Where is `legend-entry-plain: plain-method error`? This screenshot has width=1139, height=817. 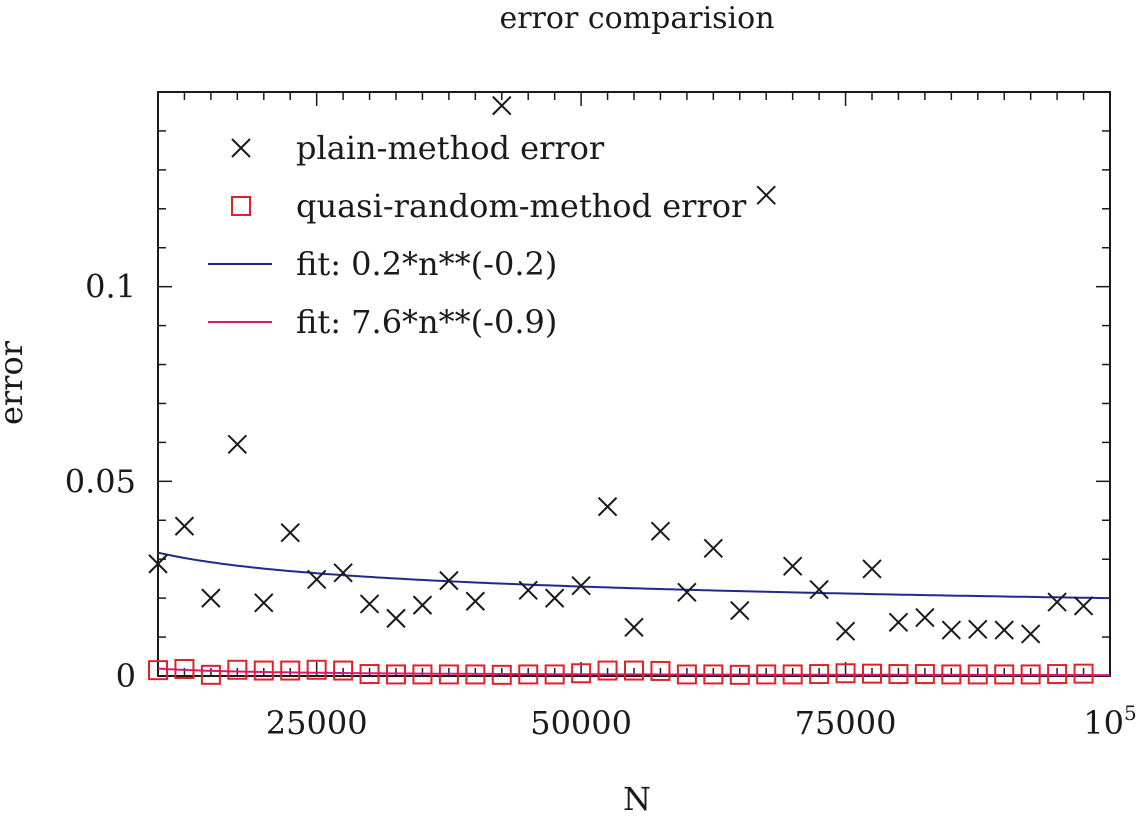
legend-entry-plain: plain-method error is located at coordinates (418, 148).